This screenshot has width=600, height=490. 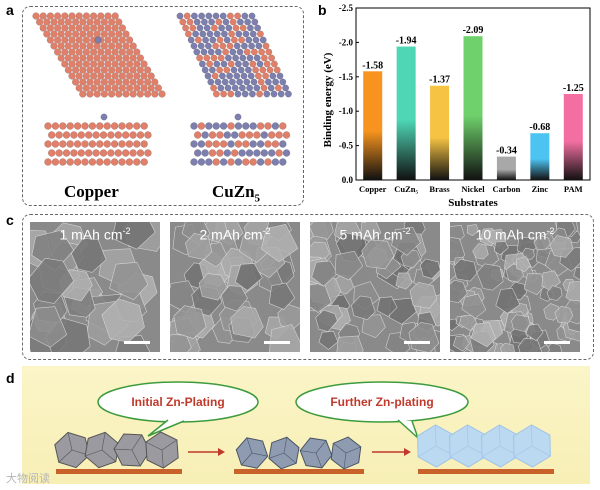 What do you see at coordinates (91, 191) in the screenshot?
I see `copper-label: Copper` at bounding box center [91, 191].